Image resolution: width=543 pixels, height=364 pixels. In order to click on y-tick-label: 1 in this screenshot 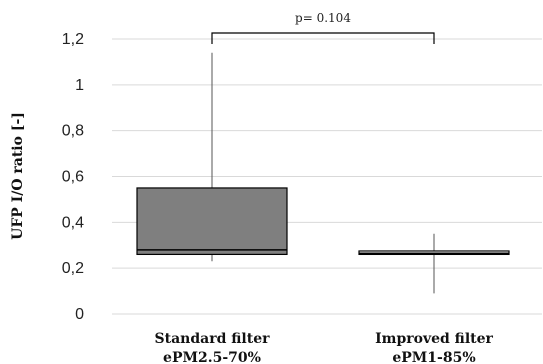, I will do `click(79, 85)`.